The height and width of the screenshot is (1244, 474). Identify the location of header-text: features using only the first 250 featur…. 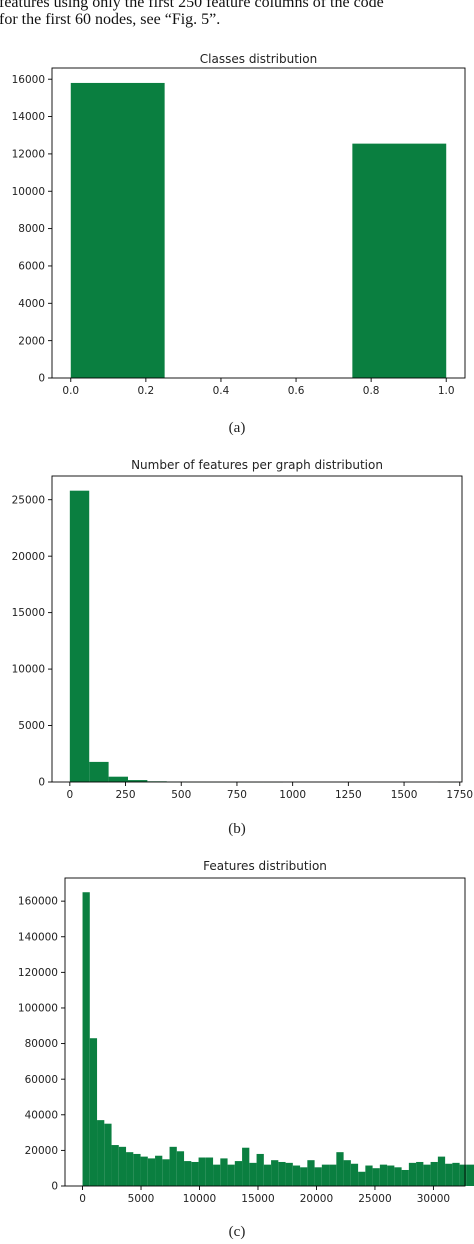
(237, 19).